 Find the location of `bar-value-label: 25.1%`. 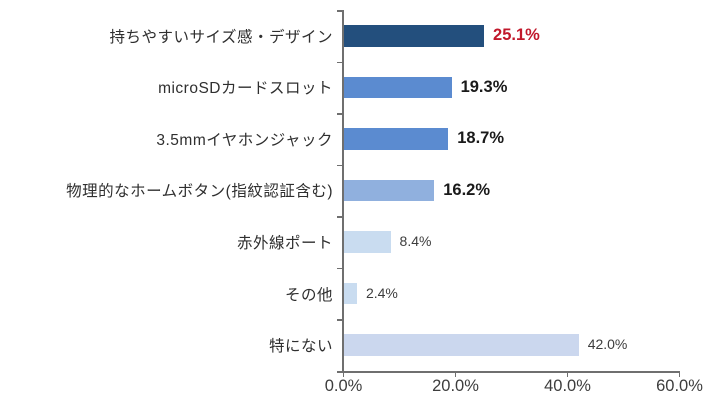

bar-value-label: 25.1% is located at coordinates (516, 35).